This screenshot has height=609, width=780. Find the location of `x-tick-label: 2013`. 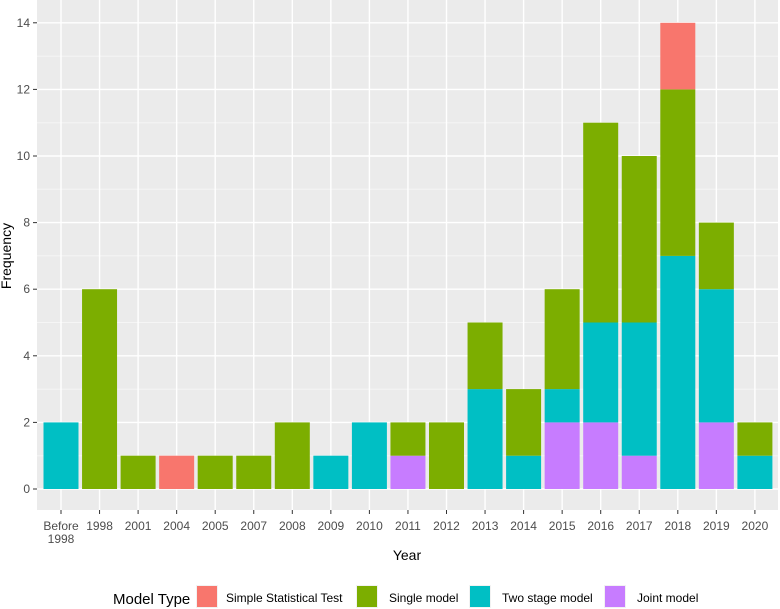

x-tick-label: 2013 is located at coordinates (485, 526).